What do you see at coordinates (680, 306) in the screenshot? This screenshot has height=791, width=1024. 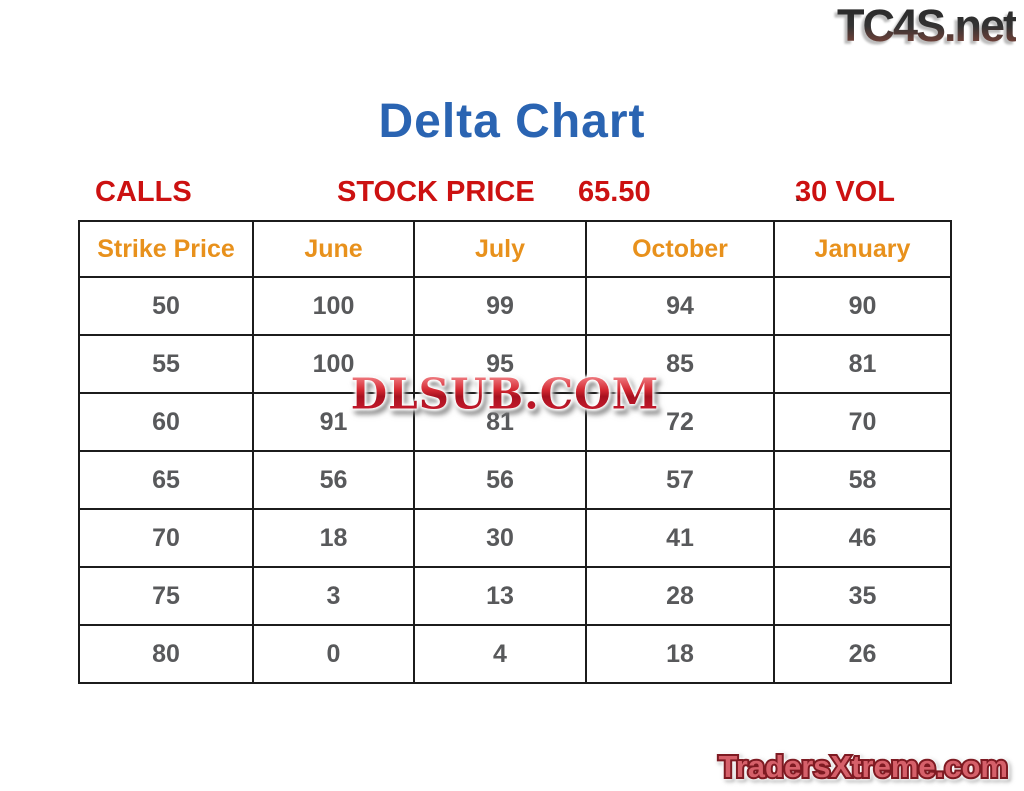 I see `delta-cell: 94` at bounding box center [680, 306].